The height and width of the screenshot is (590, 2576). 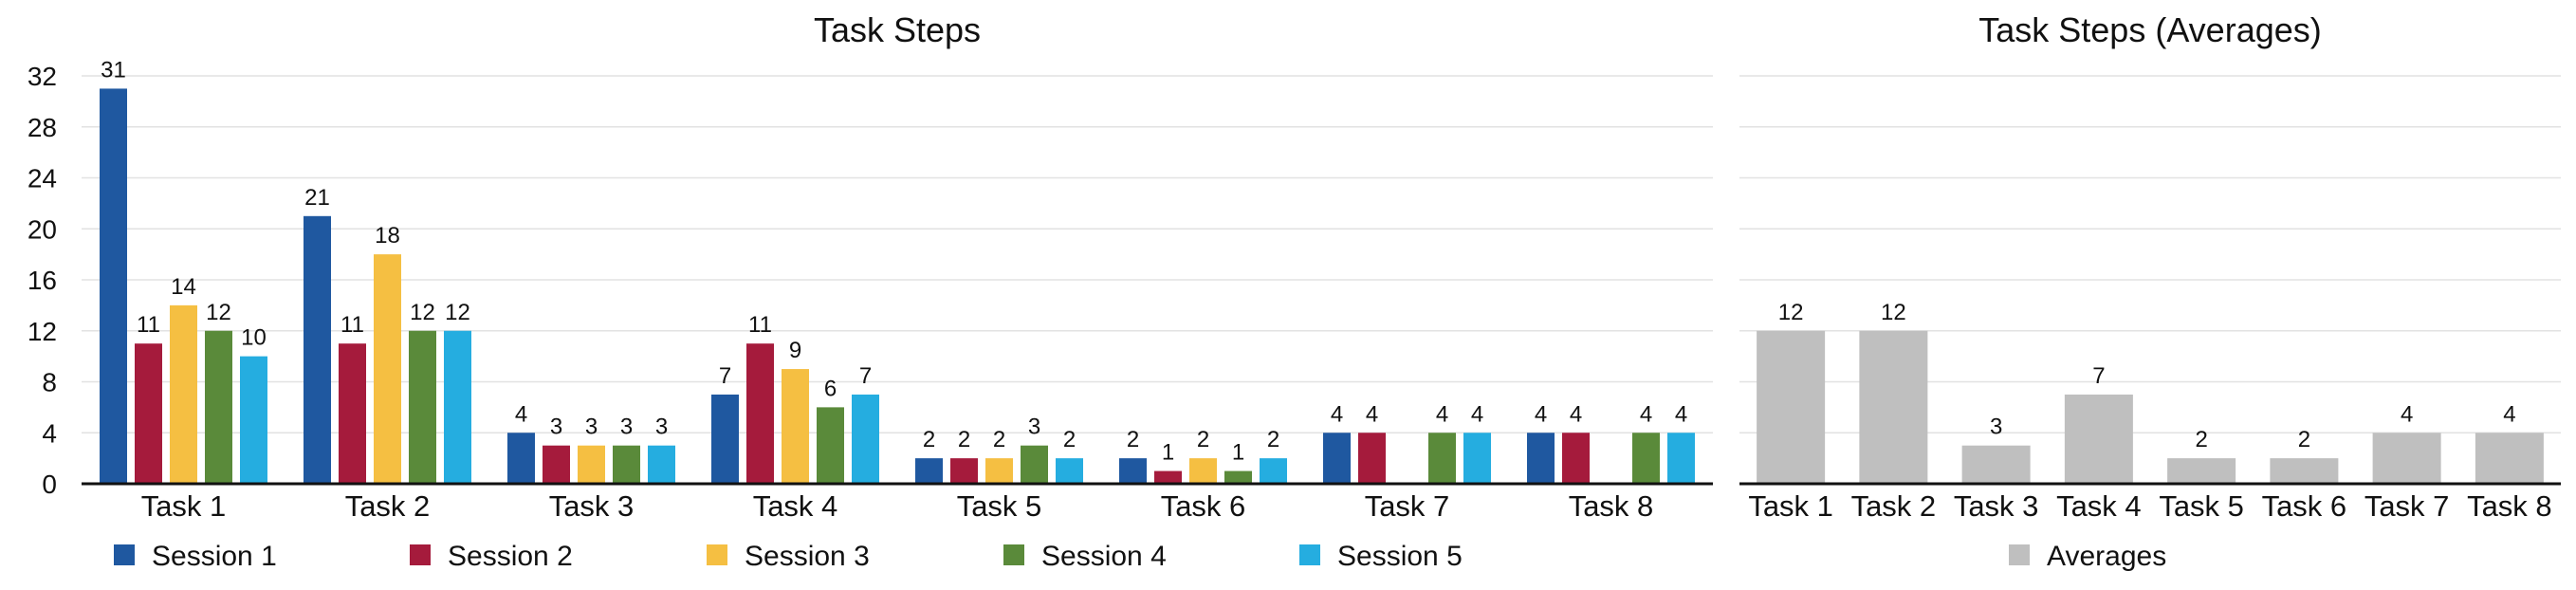 I want to click on y-tick-label: 24, so click(x=42, y=179).